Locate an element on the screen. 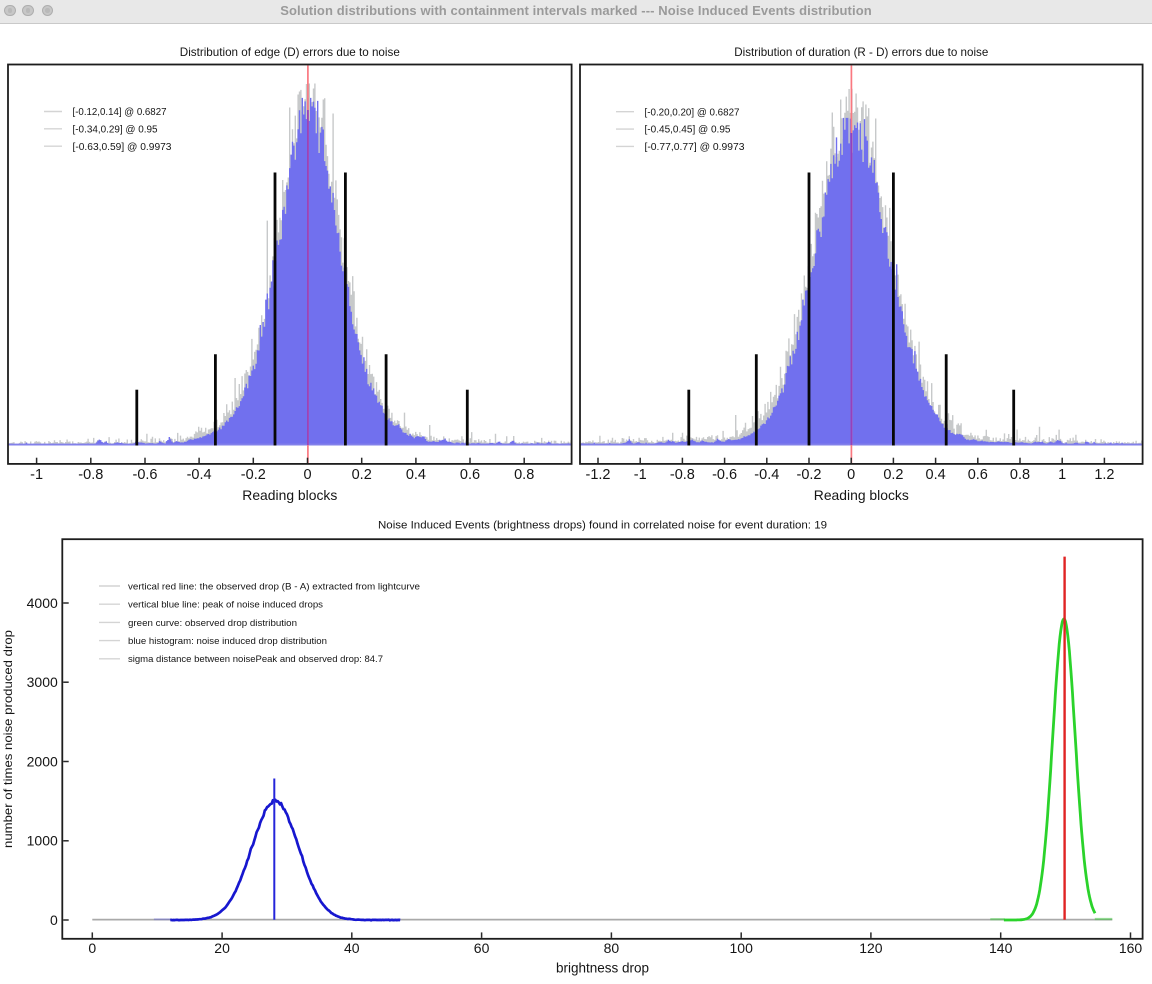 Image resolution: width=1152 pixels, height=984 pixels. svg-text: [-0.63,0.59] @ 0.9973 is located at coordinates (122, 147).